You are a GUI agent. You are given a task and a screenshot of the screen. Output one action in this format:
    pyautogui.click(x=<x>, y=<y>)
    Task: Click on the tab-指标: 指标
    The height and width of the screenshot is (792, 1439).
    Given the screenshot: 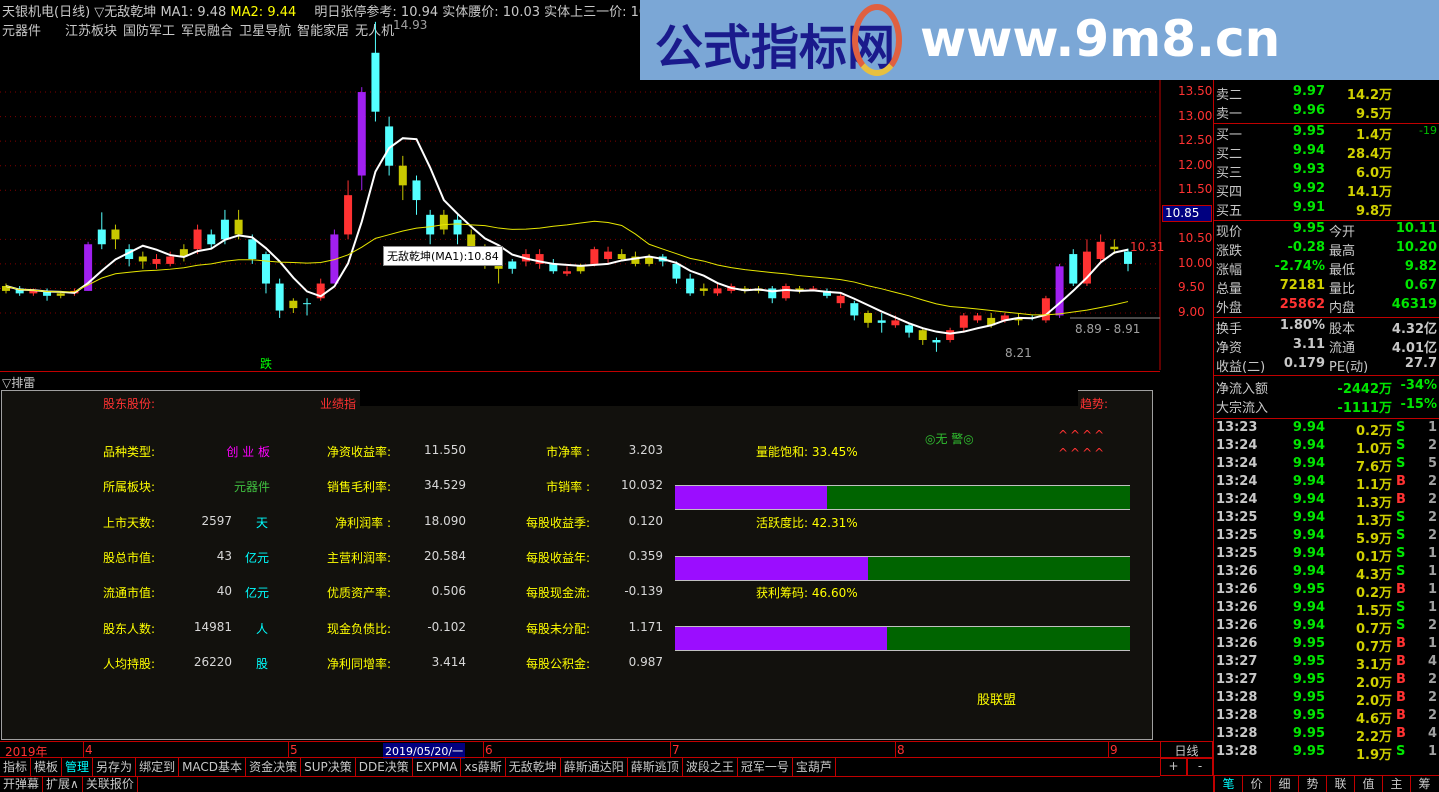 What is the action you would take?
    pyautogui.click(x=16, y=767)
    